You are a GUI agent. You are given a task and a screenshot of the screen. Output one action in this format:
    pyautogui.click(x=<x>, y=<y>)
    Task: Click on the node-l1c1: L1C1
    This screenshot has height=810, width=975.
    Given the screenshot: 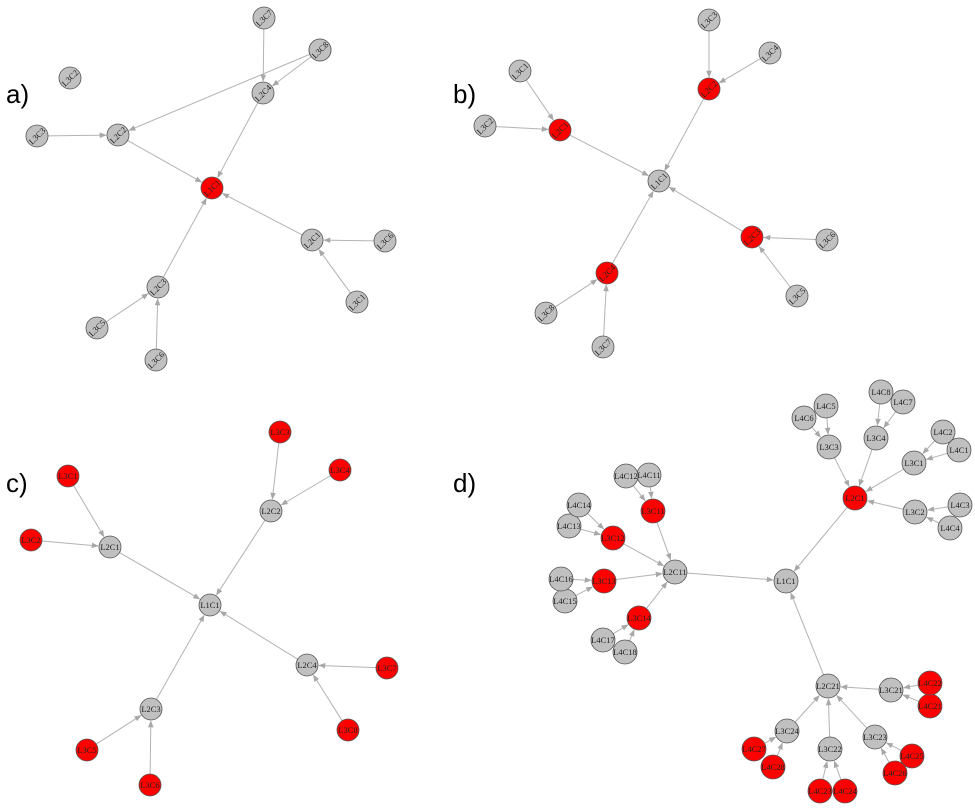 What is the action you would take?
    pyautogui.click(x=786, y=581)
    